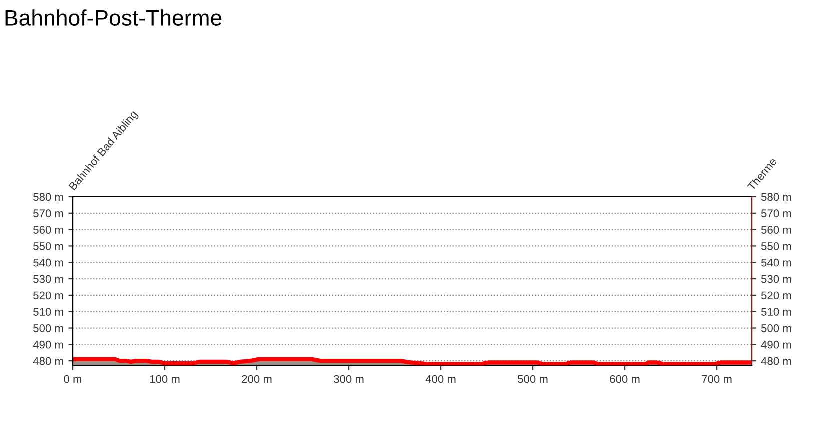 Image resolution: width=825 pixels, height=440 pixels. Describe the element at coordinates (776, 328) in the screenshot. I see `y2-tick-label: 500 m` at that location.